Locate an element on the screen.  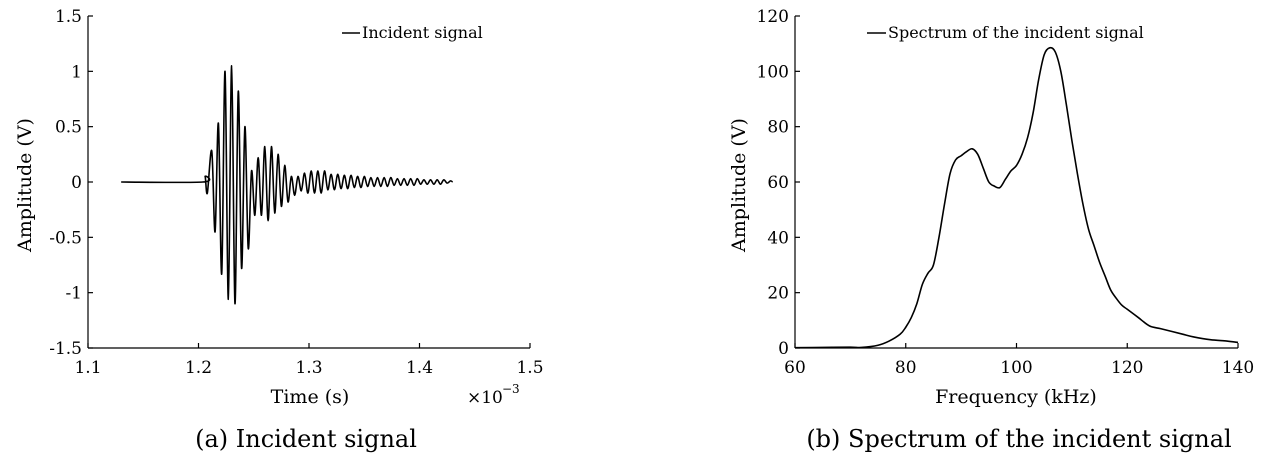
y-tick-label: -1.5 is located at coordinates (65, 349).